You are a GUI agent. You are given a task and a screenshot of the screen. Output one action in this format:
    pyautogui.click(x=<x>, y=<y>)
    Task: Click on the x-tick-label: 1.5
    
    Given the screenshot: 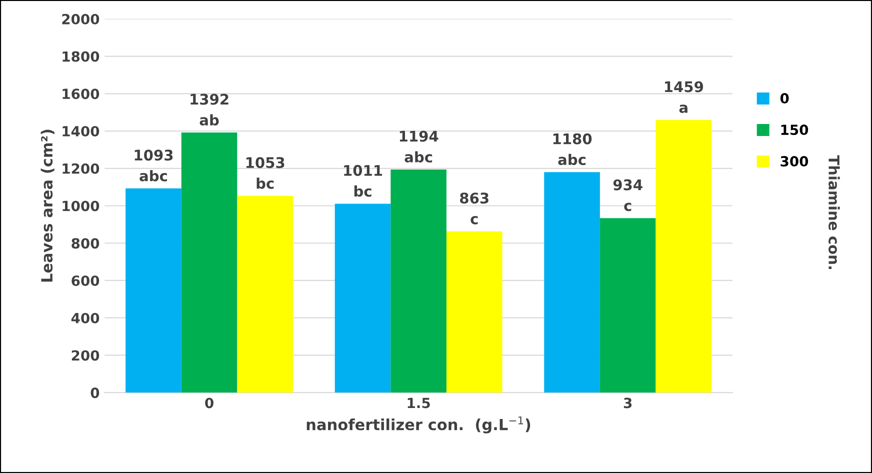 What is the action you would take?
    pyautogui.click(x=419, y=403)
    